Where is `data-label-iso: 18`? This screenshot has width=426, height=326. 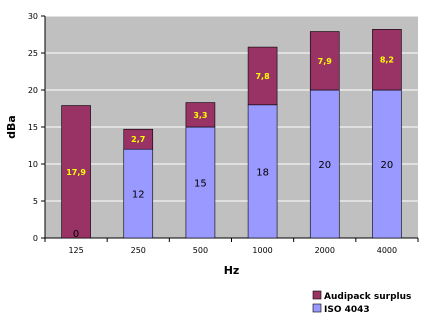 data-label-iso: 18 is located at coordinates (262, 172).